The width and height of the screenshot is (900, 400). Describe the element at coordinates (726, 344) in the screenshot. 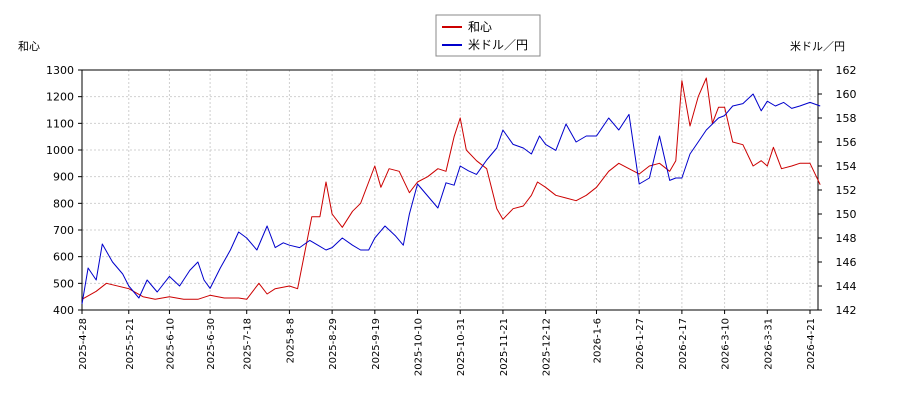

I see `x-tick-label: 2026-3-10` at that location.